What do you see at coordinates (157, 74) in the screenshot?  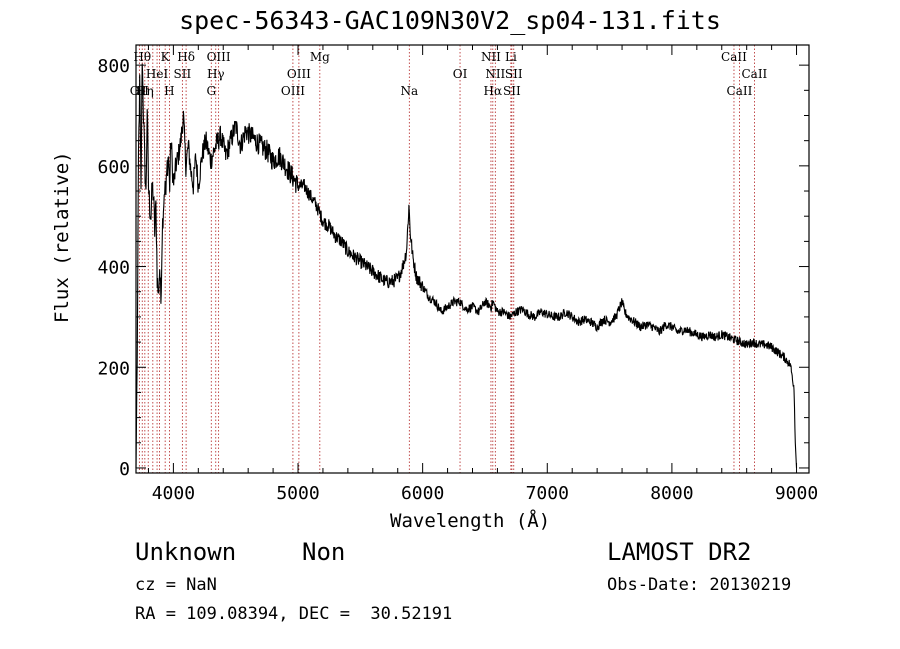 I see `spectral-line-label: HeI` at bounding box center [157, 74].